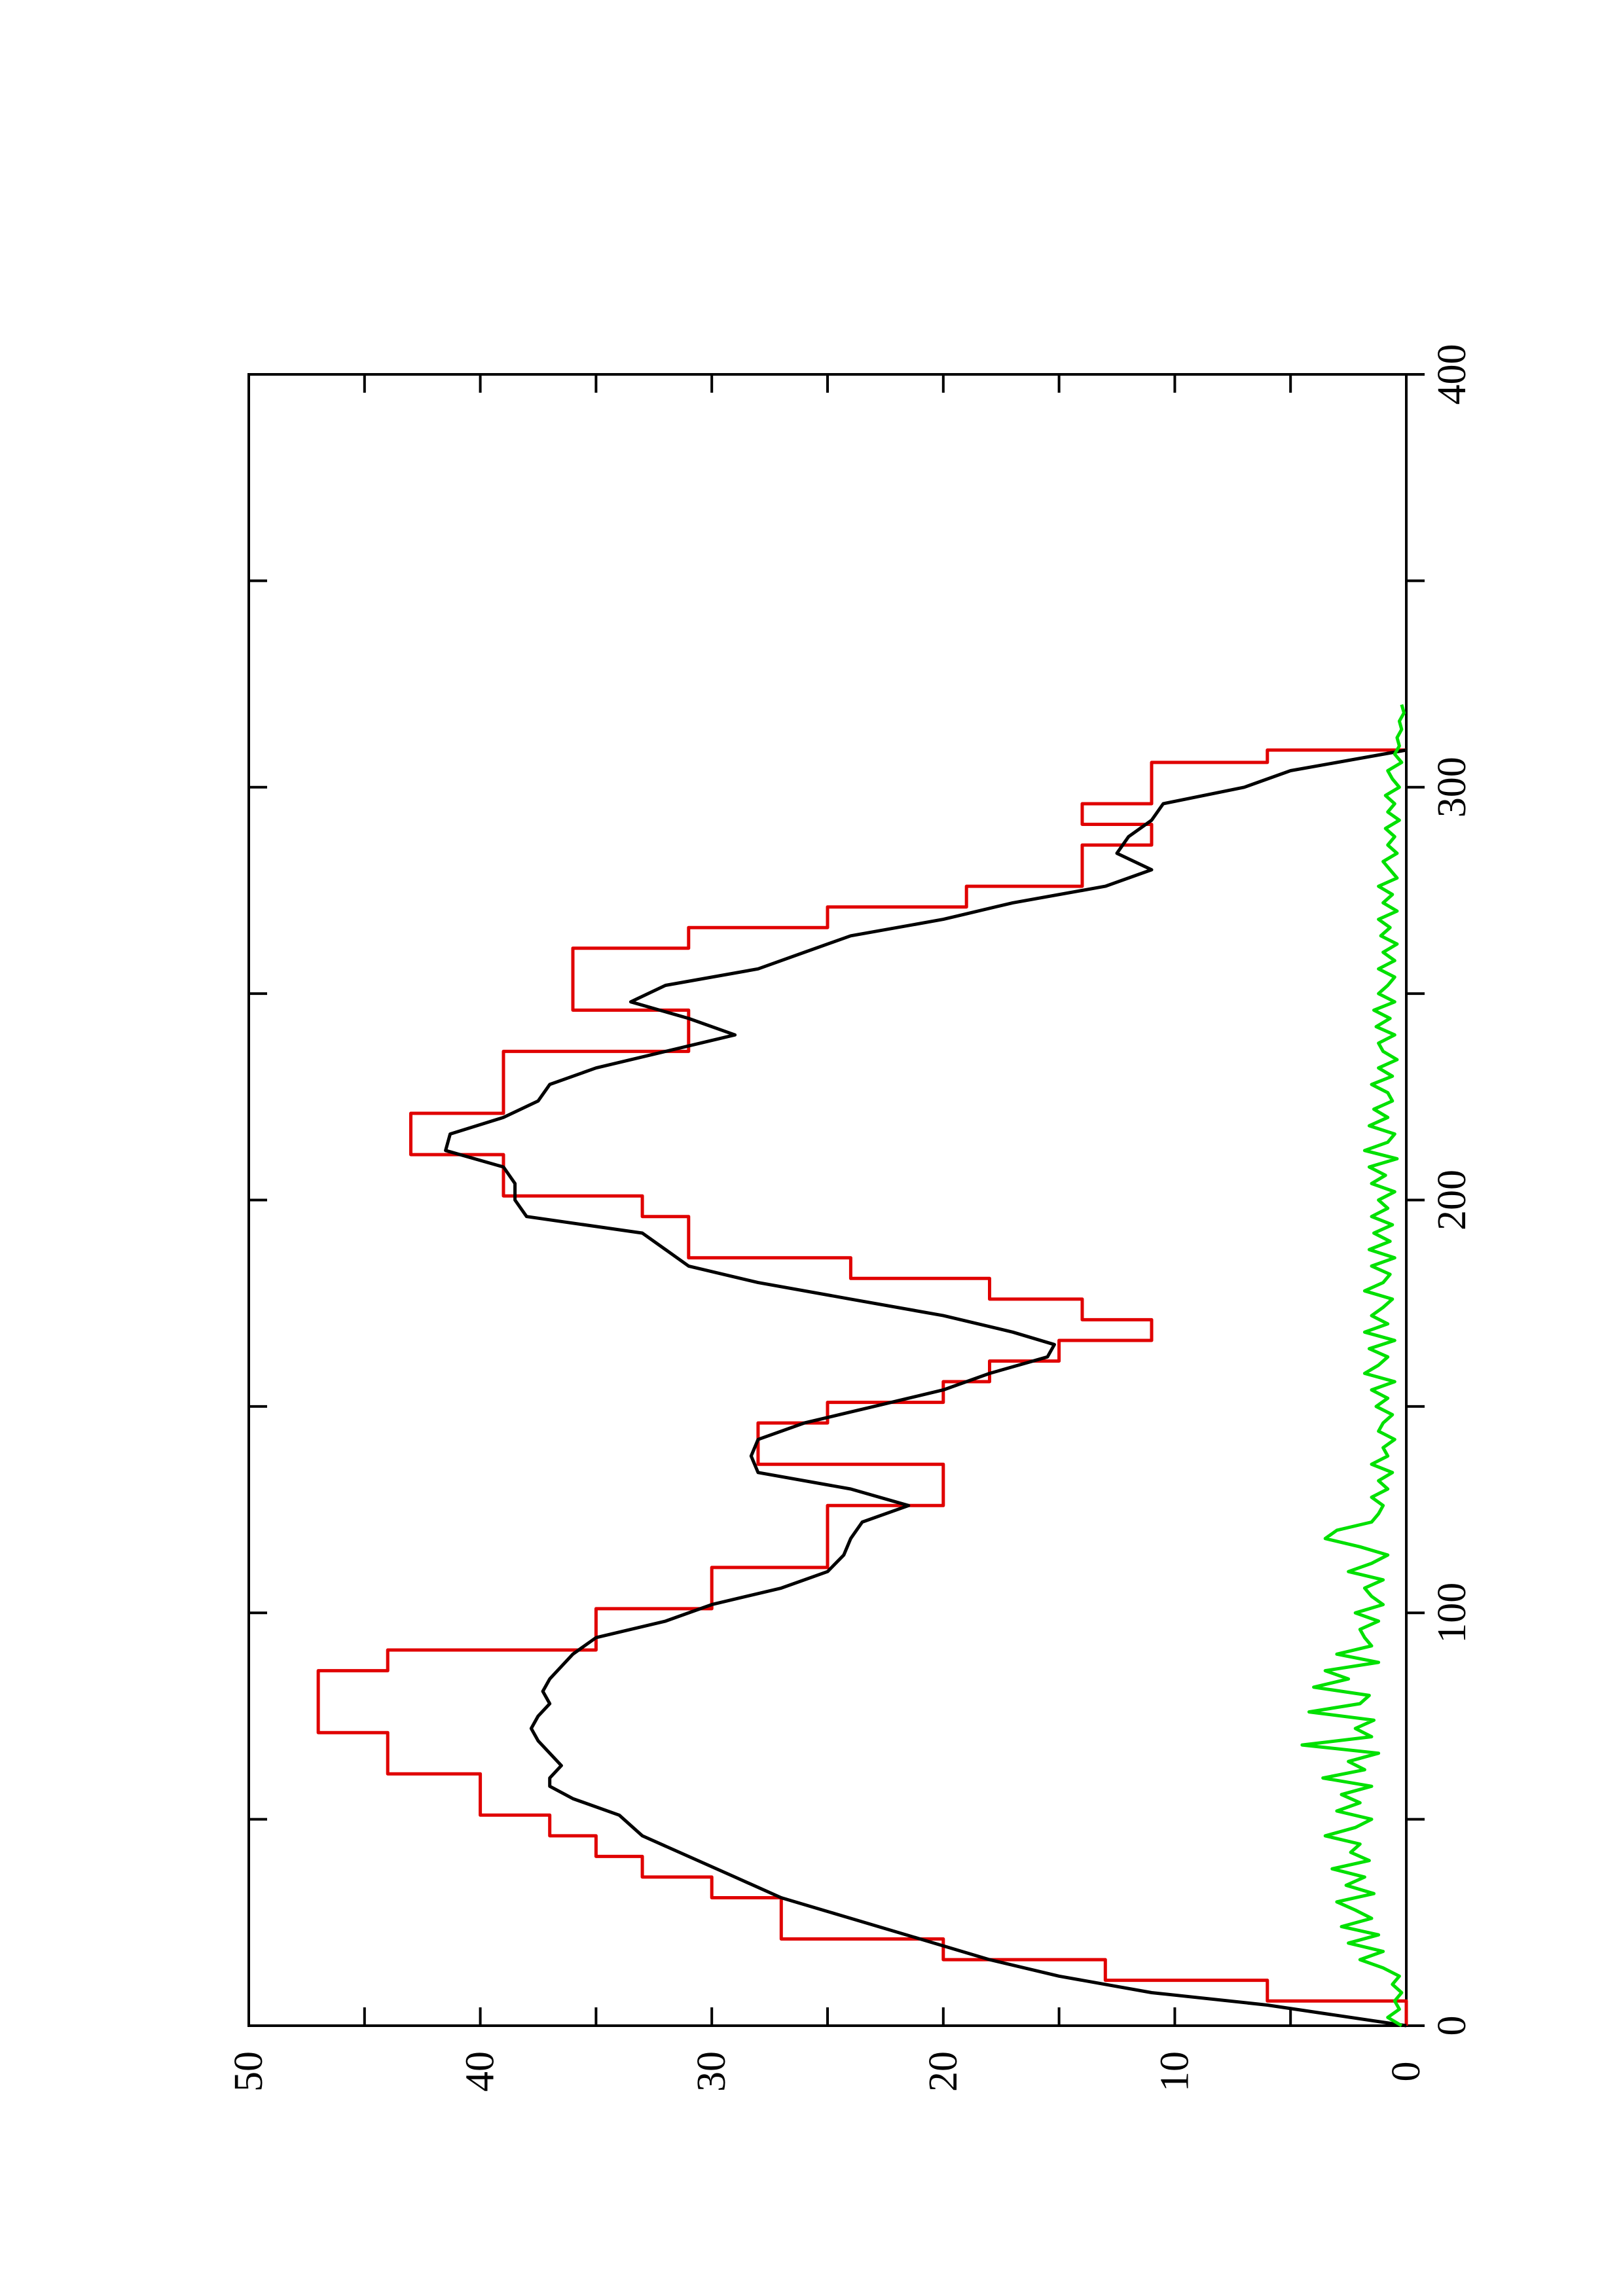 This screenshot has height=2296, width=1623. What do you see at coordinates (1452, 374) in the screenshot?
I see `x-tick-label: 400` at bounding box center [1452, 374].